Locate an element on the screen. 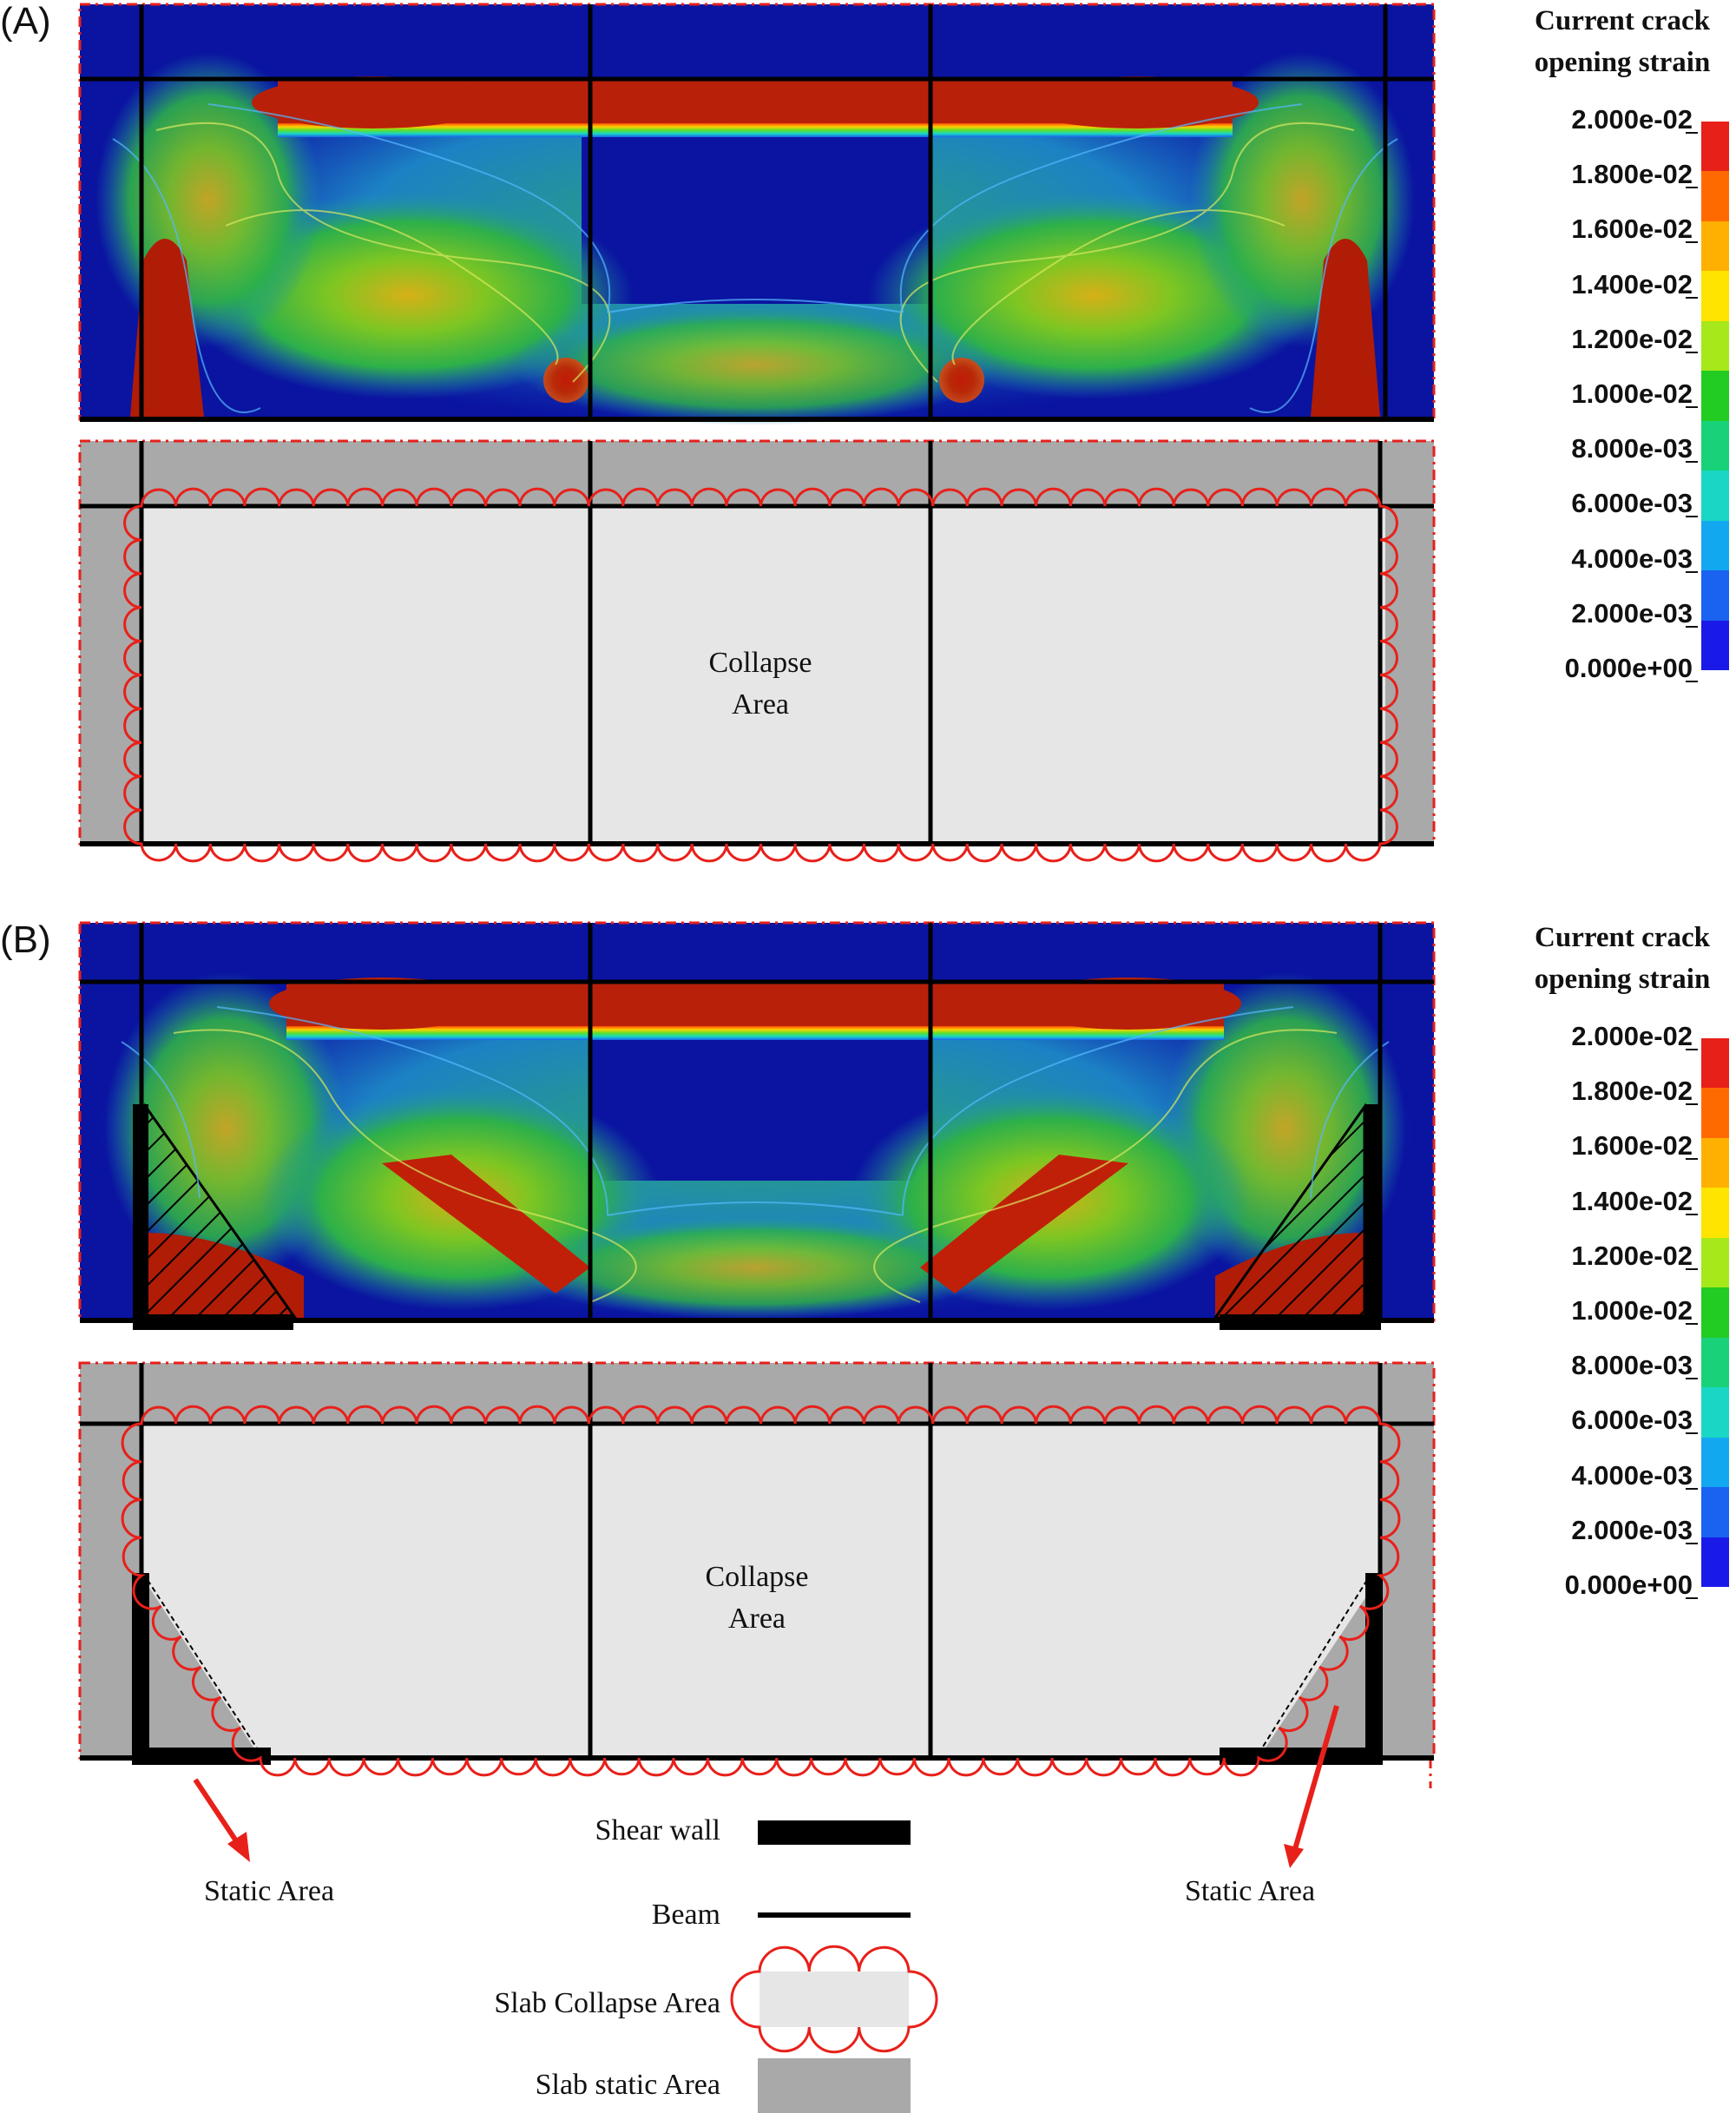 The width and height of the screenshot is (1736, 2113). legend-beam-swatch is located at coordinates (834, 1915).